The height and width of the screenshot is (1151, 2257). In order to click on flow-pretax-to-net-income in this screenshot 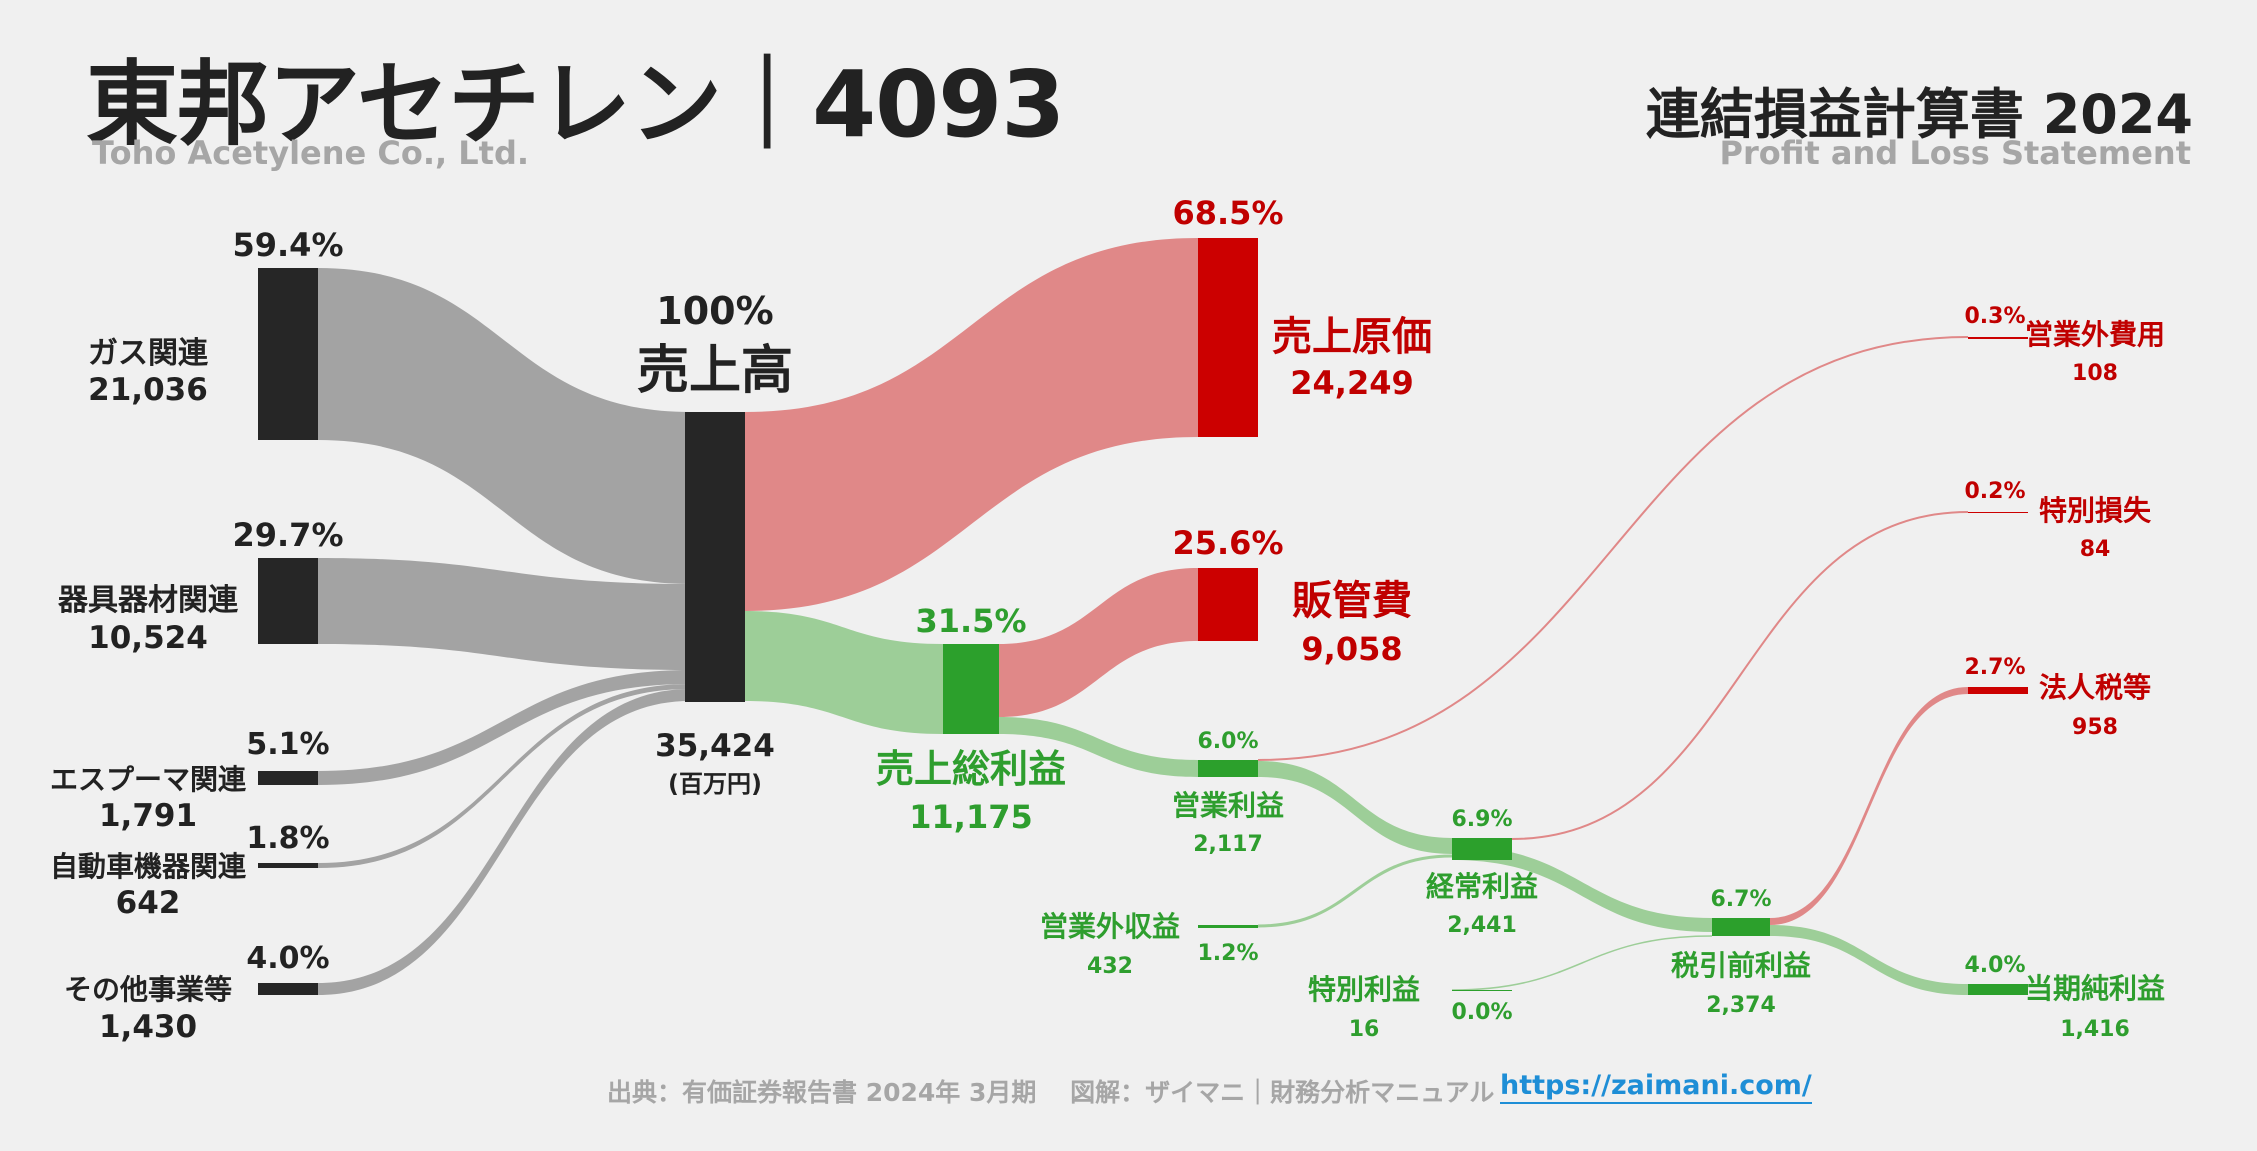, I will do `click(1869, 960)`.